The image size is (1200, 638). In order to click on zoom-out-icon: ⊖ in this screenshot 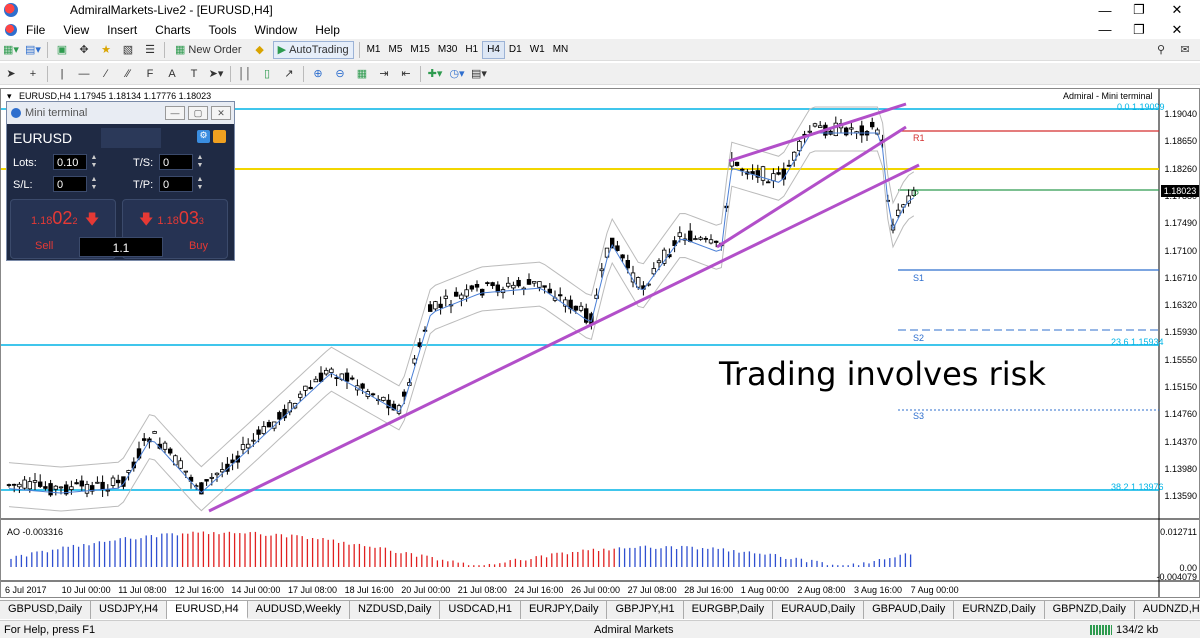, I will do `click(340, 74)`.